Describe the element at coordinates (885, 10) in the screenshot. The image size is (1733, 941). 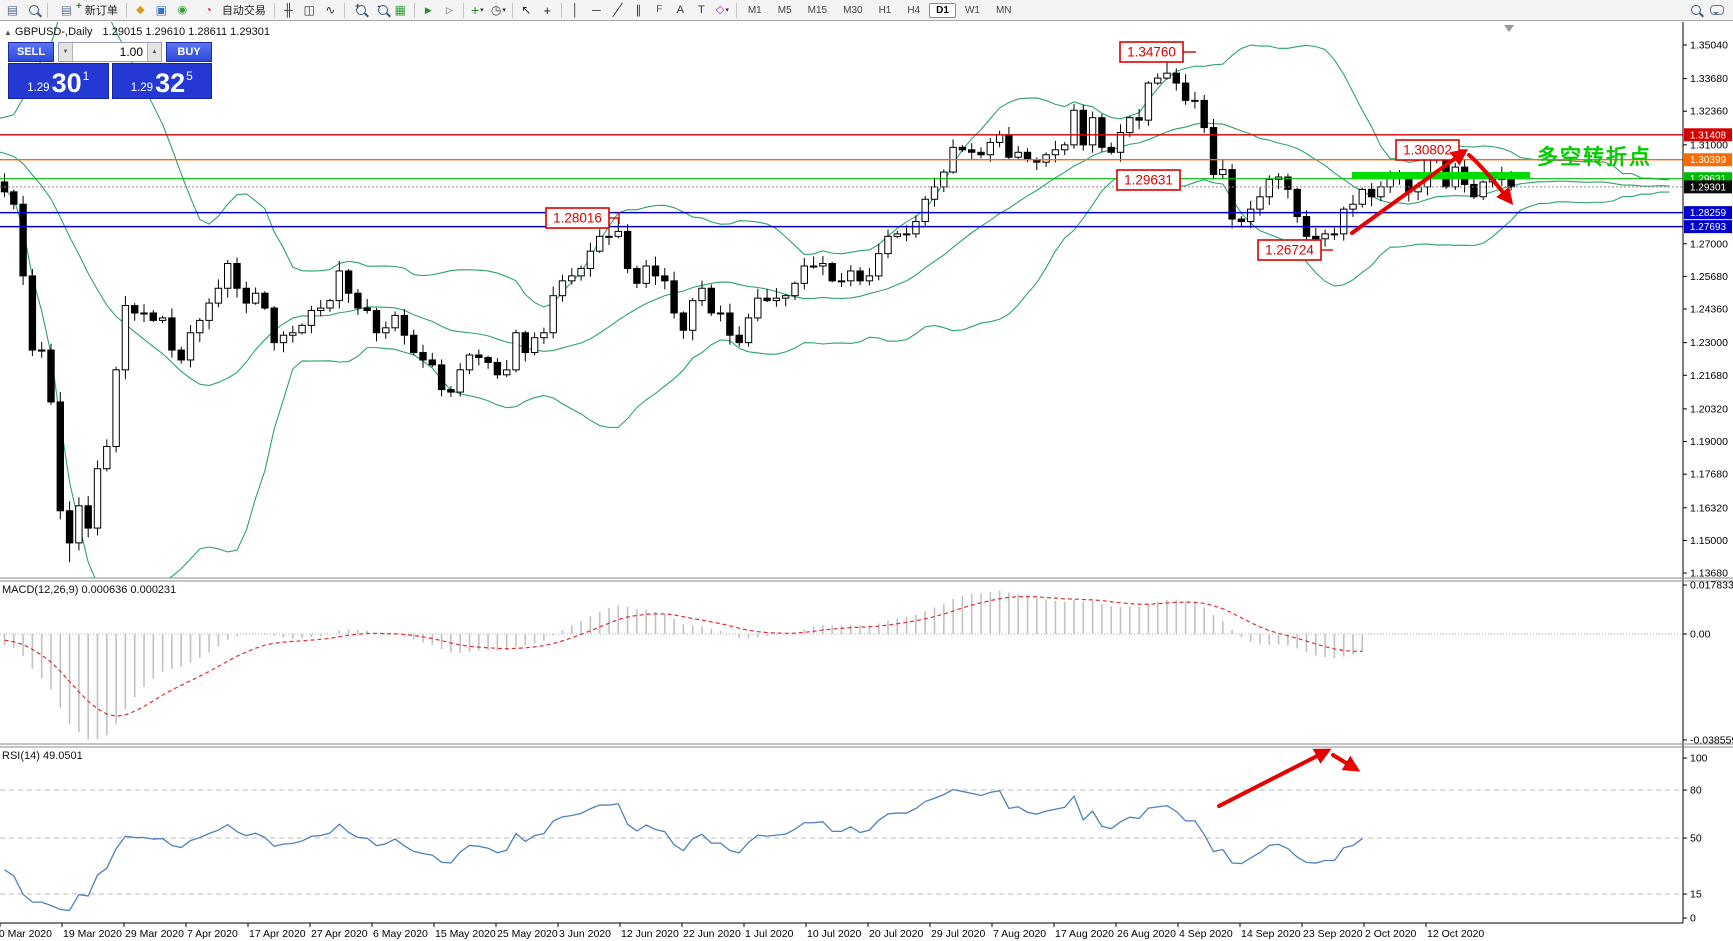
I see `timeframe-h1: H1` at that location.